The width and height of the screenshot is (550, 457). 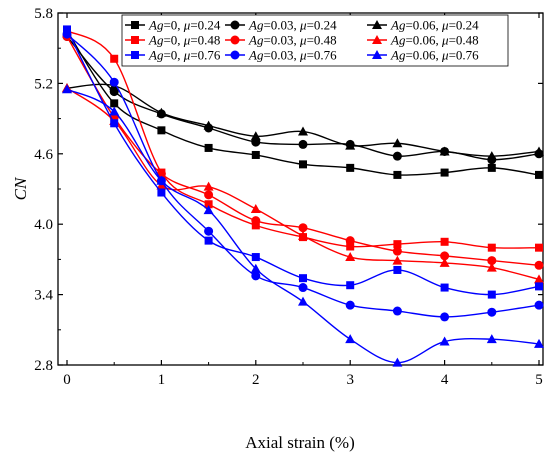 I want to click on legend-label-part: =0.48, so click(x=464, y=40).